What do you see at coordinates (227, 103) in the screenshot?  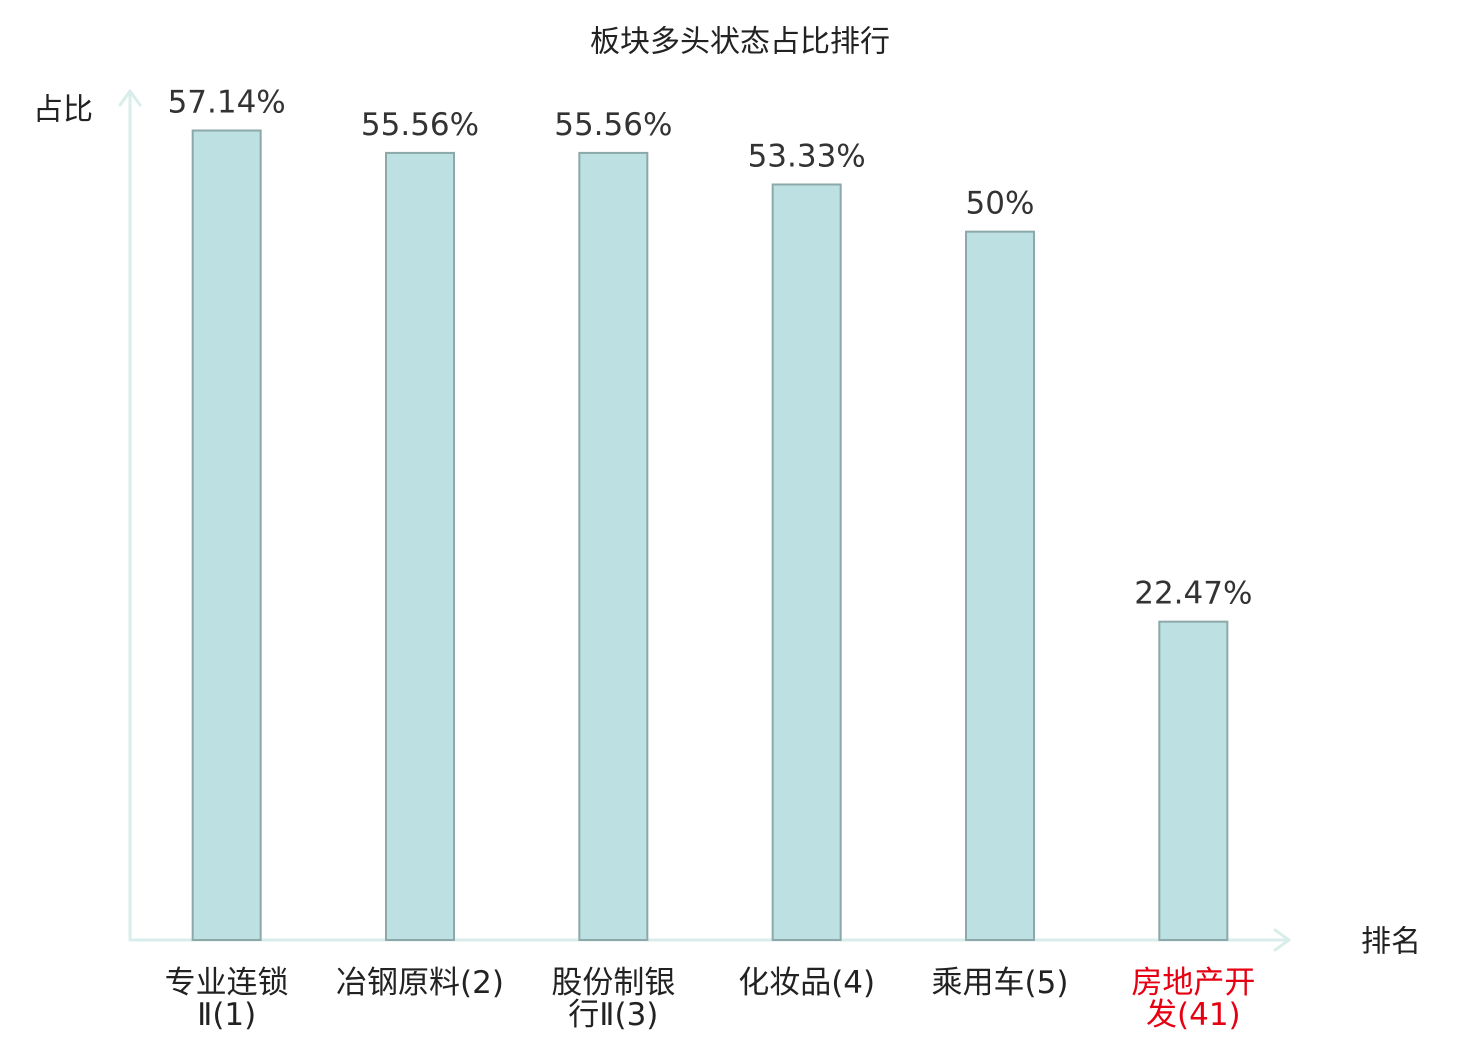 I see `data-label: 57.14%` at bounding box center [227, 103].